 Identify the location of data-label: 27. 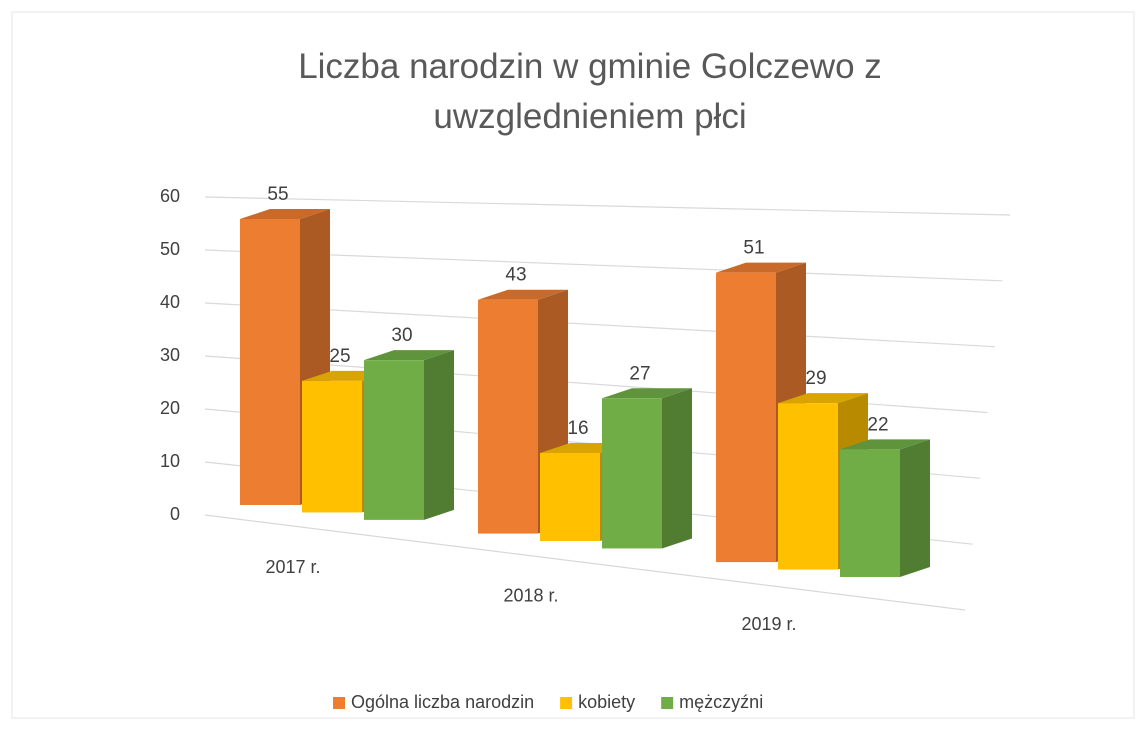
(639, 373).